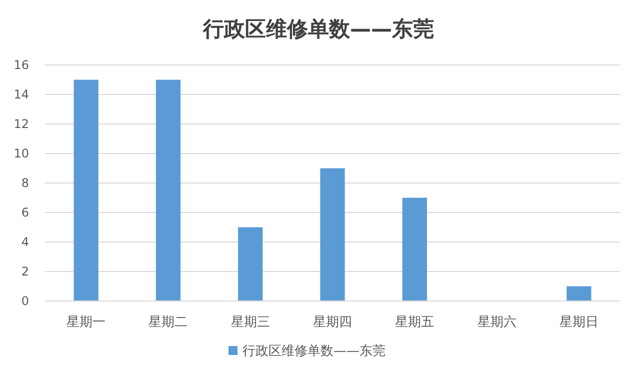 This screenshot has width=637, height=380. Describe the element at coordinates (414, 322) in the screenshot. I see `x-tick-label: 星期五` at that location.